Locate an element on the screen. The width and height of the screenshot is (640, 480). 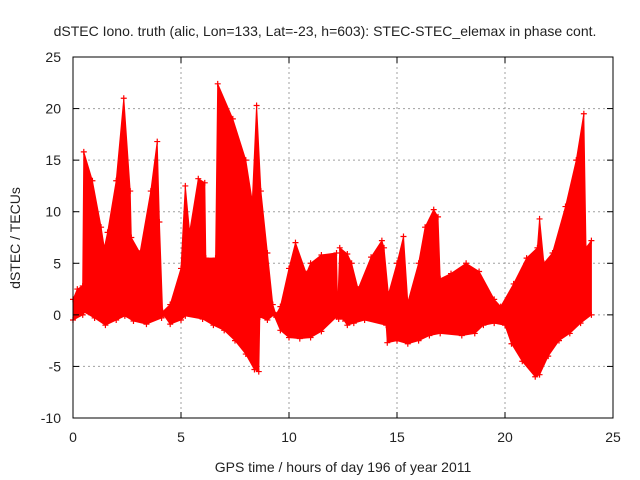
x-axis-label: GPS time / hours of day 196 of year 2011 is located at coordinates (343, 467).